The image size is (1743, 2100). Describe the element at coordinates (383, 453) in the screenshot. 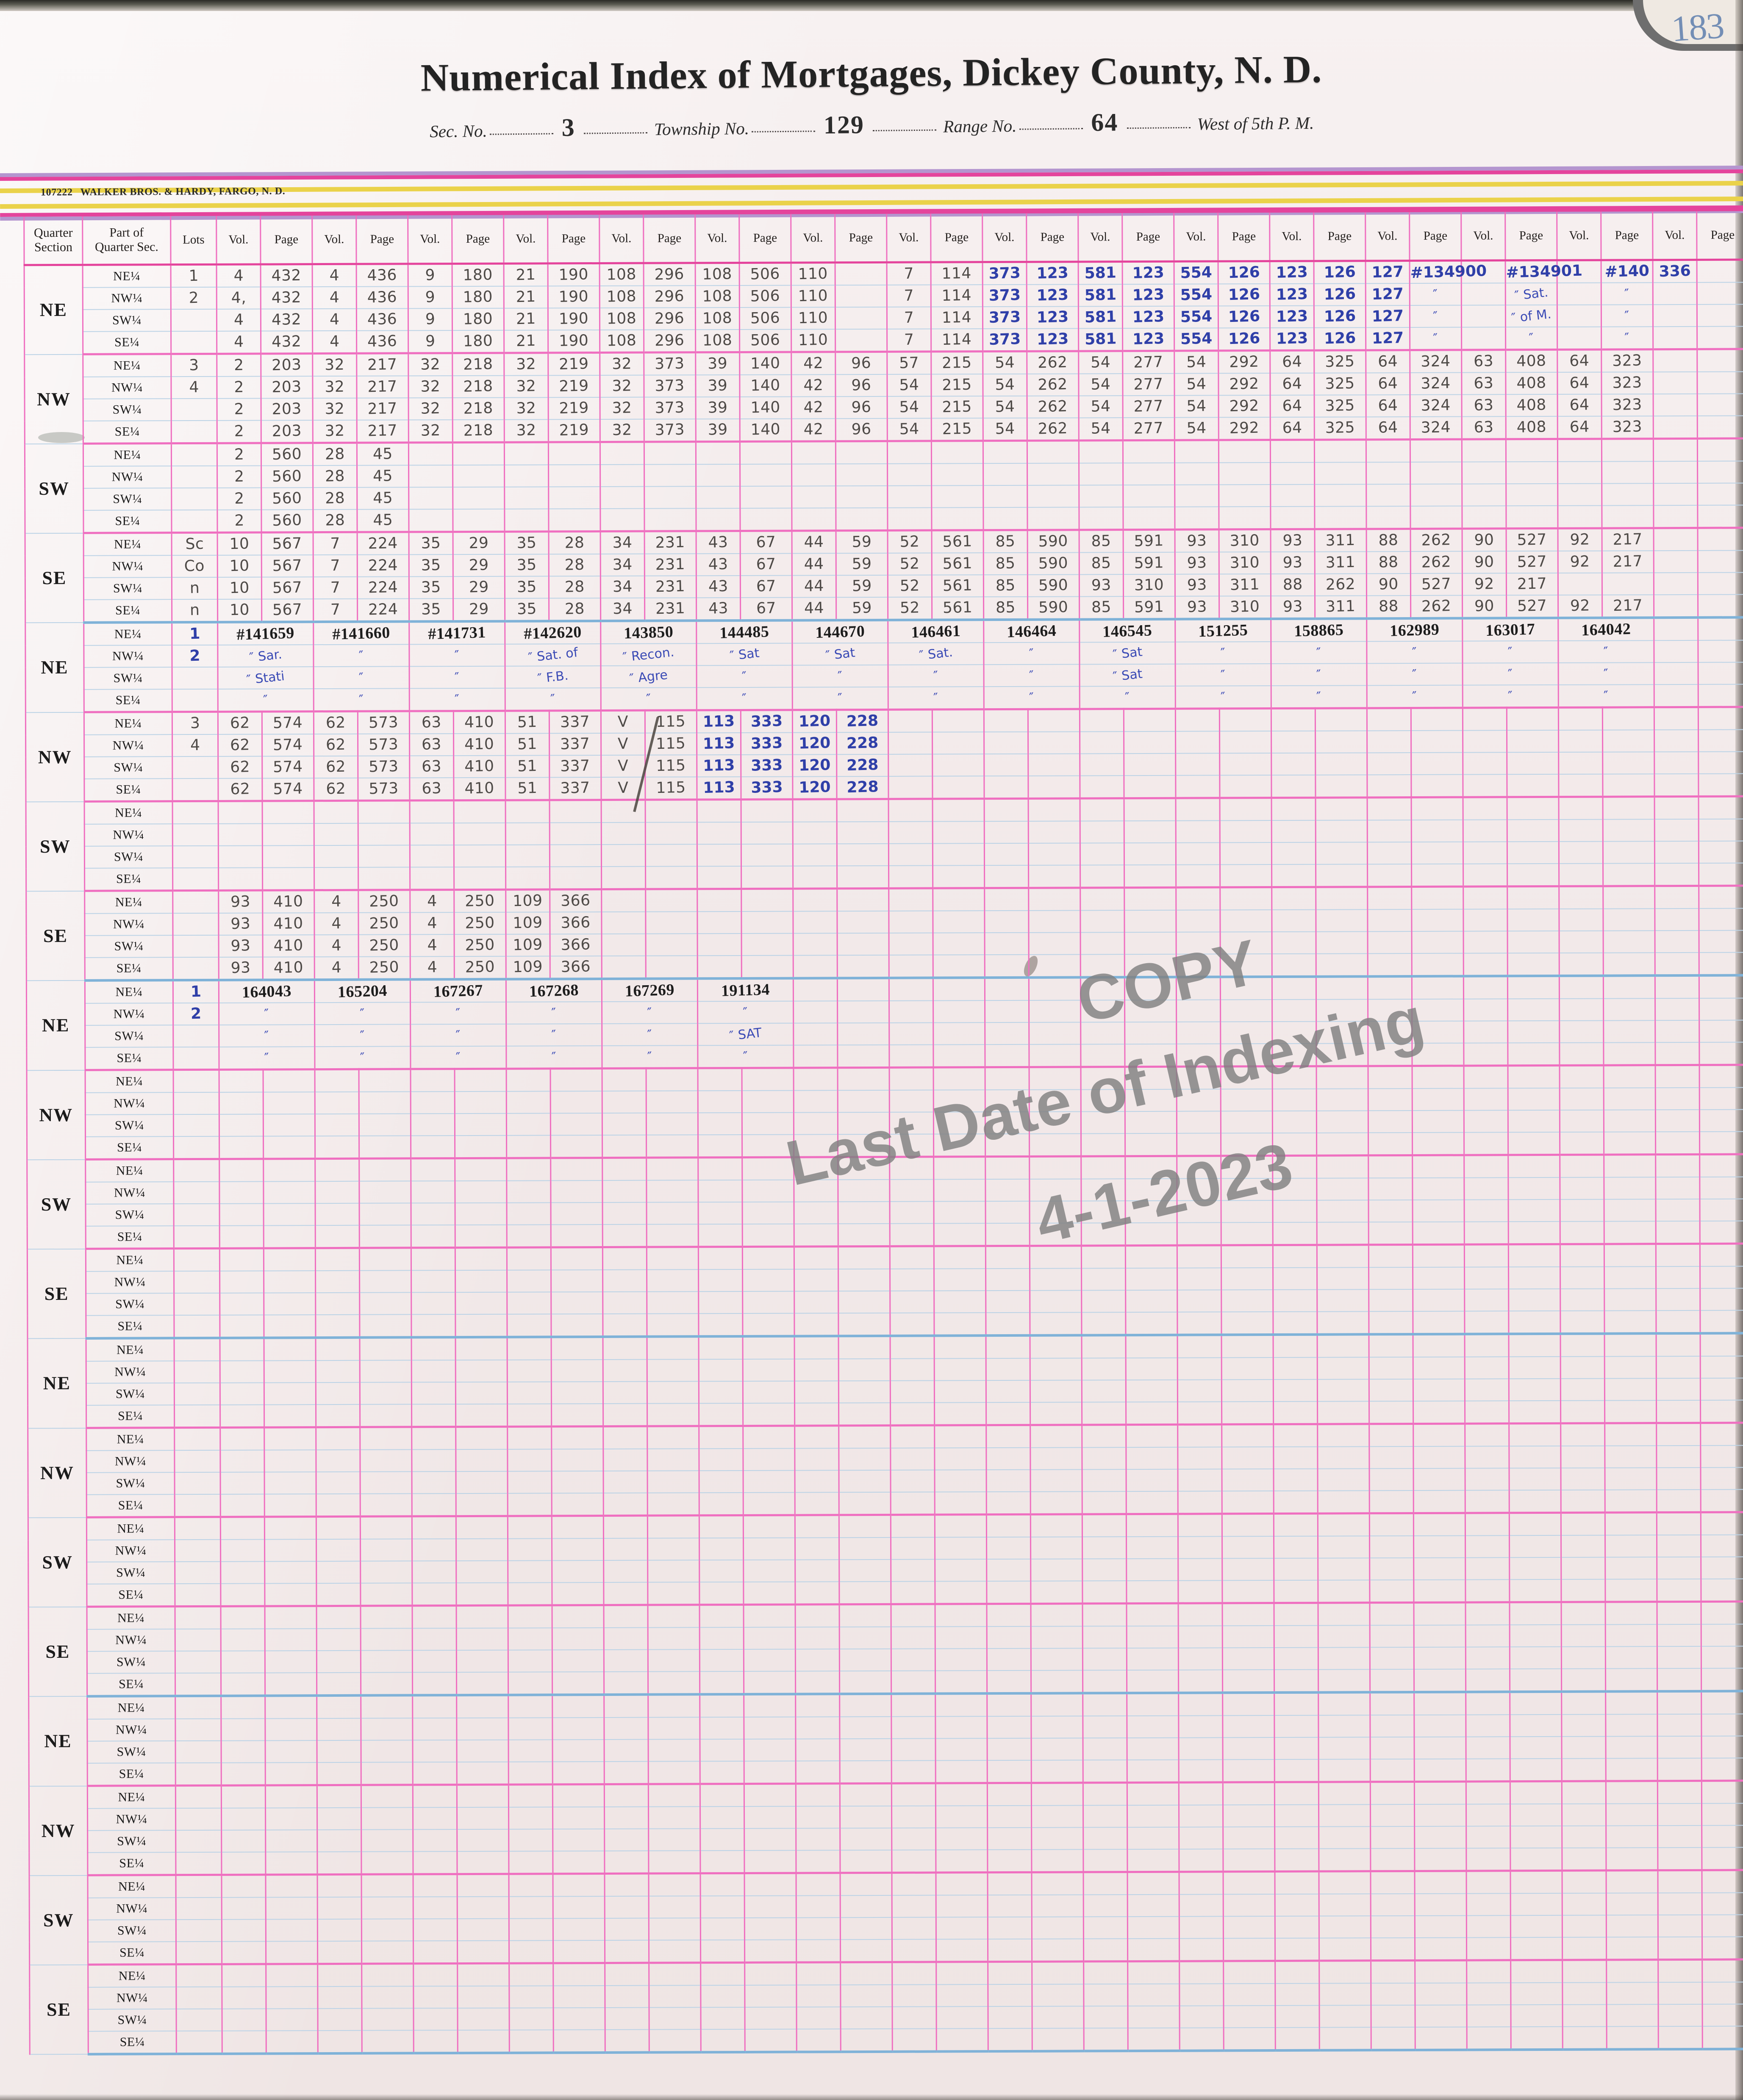

I see `grid-cell: 45` at that location.